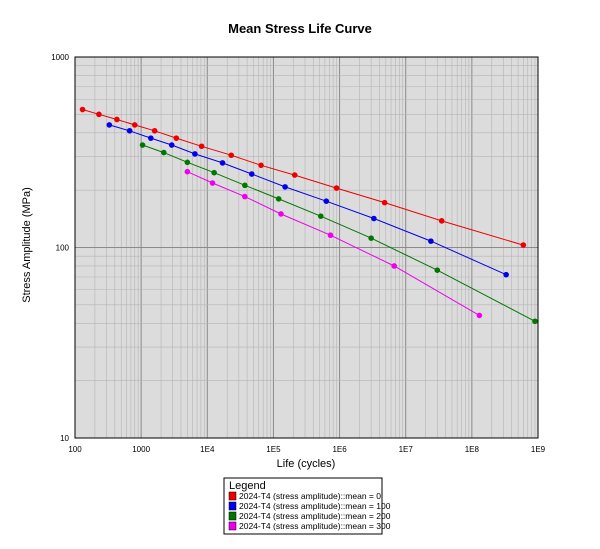  I want to click on legend-box, so click(303, 506).